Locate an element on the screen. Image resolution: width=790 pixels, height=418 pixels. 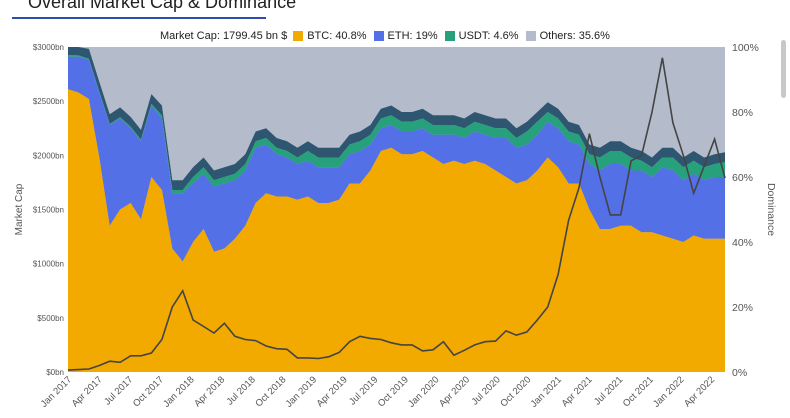
x-tick-label: Jan 2021 is located at coordinates (546, 391).